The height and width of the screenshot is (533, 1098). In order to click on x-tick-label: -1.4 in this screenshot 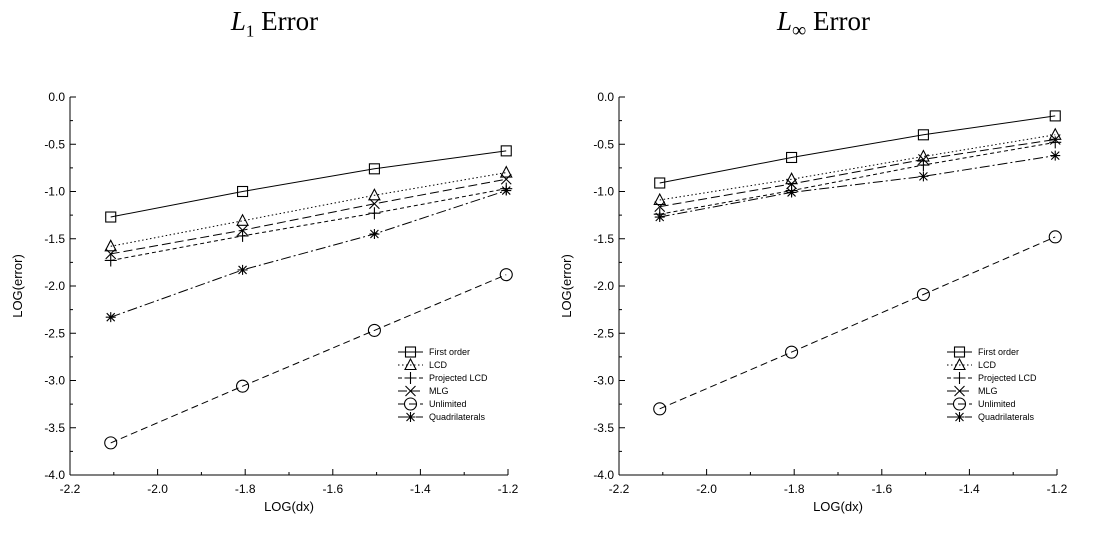, I will do `click(420, 489)`.